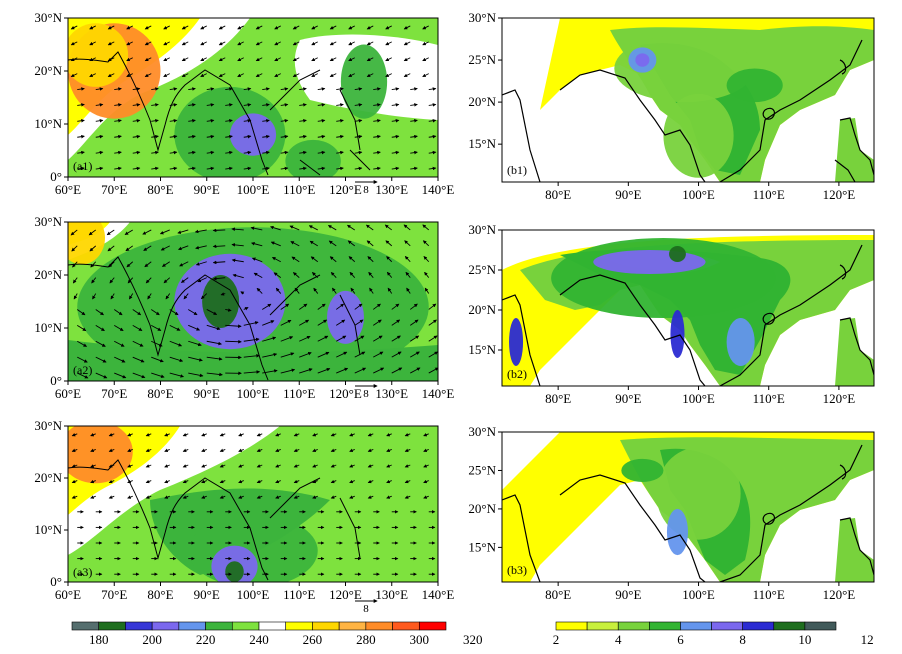 This screenshot has height=654, width=902. I want to click on a2-x-tick-label: 60°E, so click(68, 393).